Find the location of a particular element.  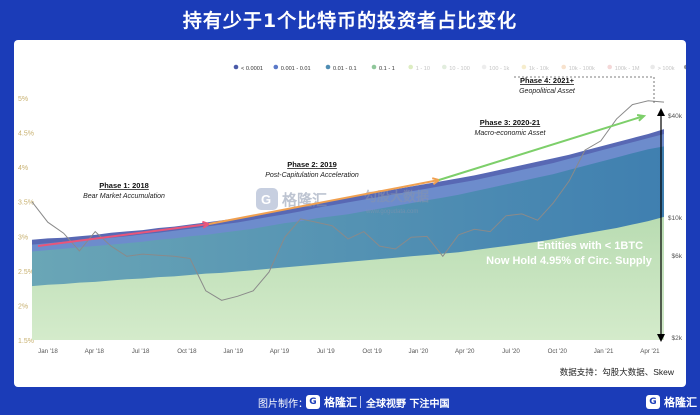

phase-4-label: Phase 4: 2021+ is located at coordinates (547, 80).